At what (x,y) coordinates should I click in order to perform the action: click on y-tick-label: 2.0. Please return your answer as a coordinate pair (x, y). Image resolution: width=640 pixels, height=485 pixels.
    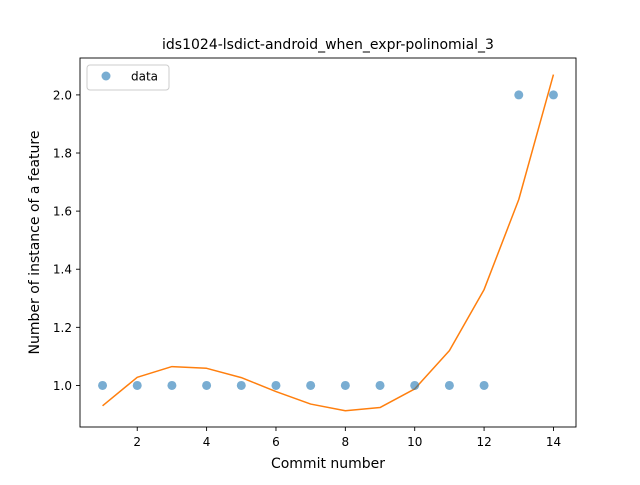
    Looking at the image, I should click on (62, 95).